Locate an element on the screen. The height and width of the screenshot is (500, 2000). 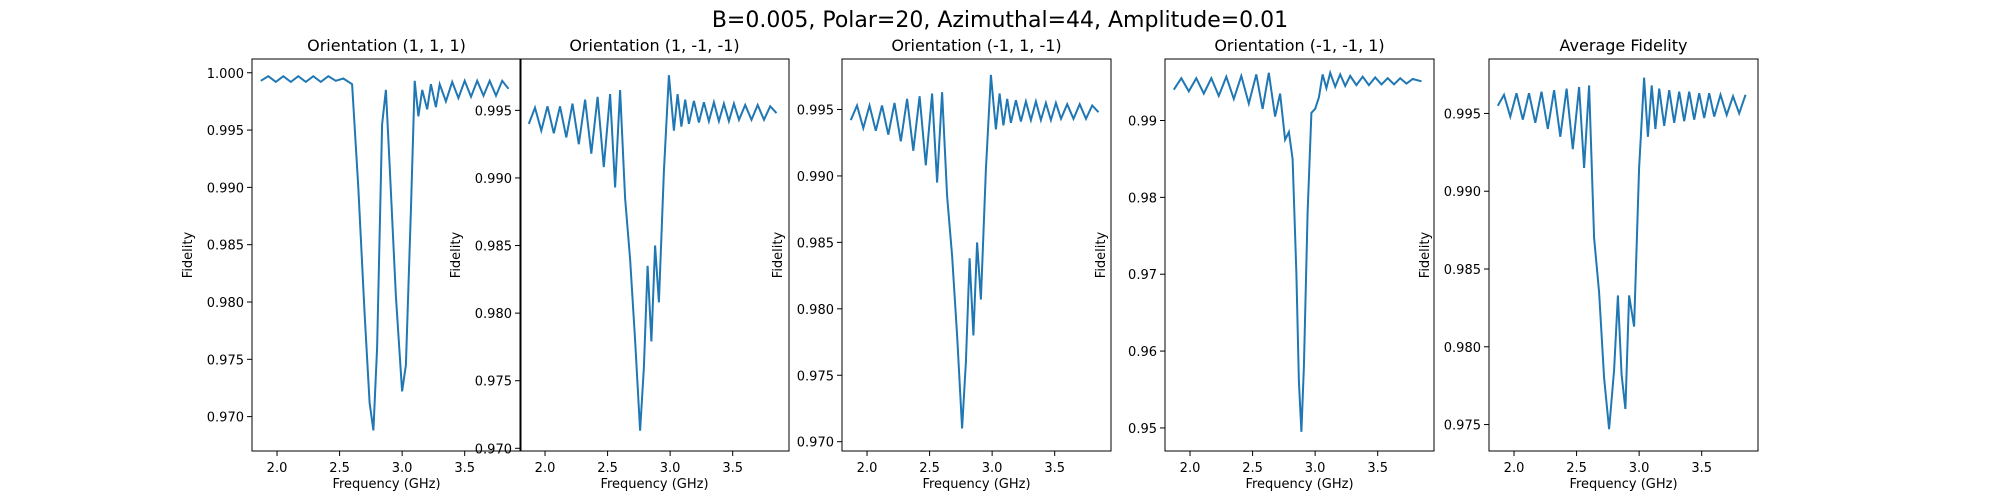
y-tick-label: 0.99 is located at coordinates (1142, 121).